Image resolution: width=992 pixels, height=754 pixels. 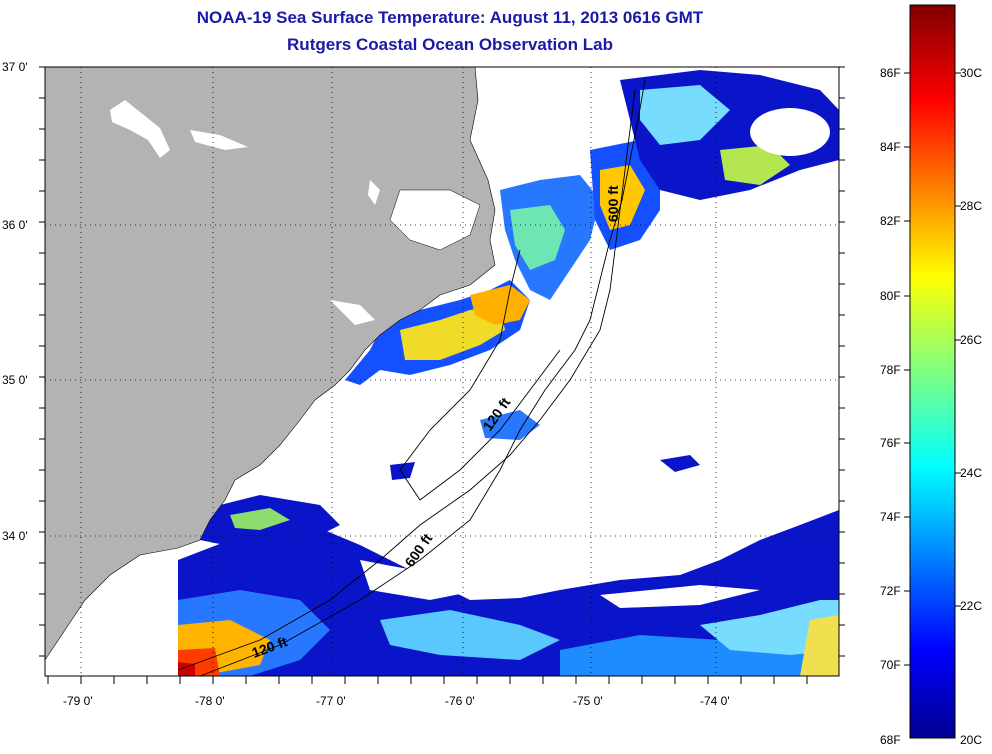 What do you see at coordinates (15, 536) in the screenshot?
I see `lat-label: 34 0'` at bounding box center [15, 536].